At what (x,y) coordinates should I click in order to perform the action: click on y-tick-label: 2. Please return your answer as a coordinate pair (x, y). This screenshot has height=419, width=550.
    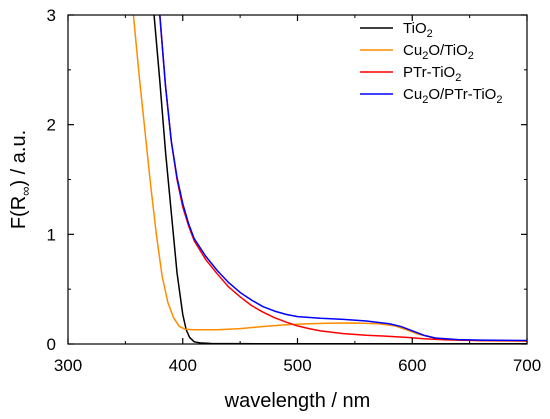
    Looking at the image, I should click on (51, 125).